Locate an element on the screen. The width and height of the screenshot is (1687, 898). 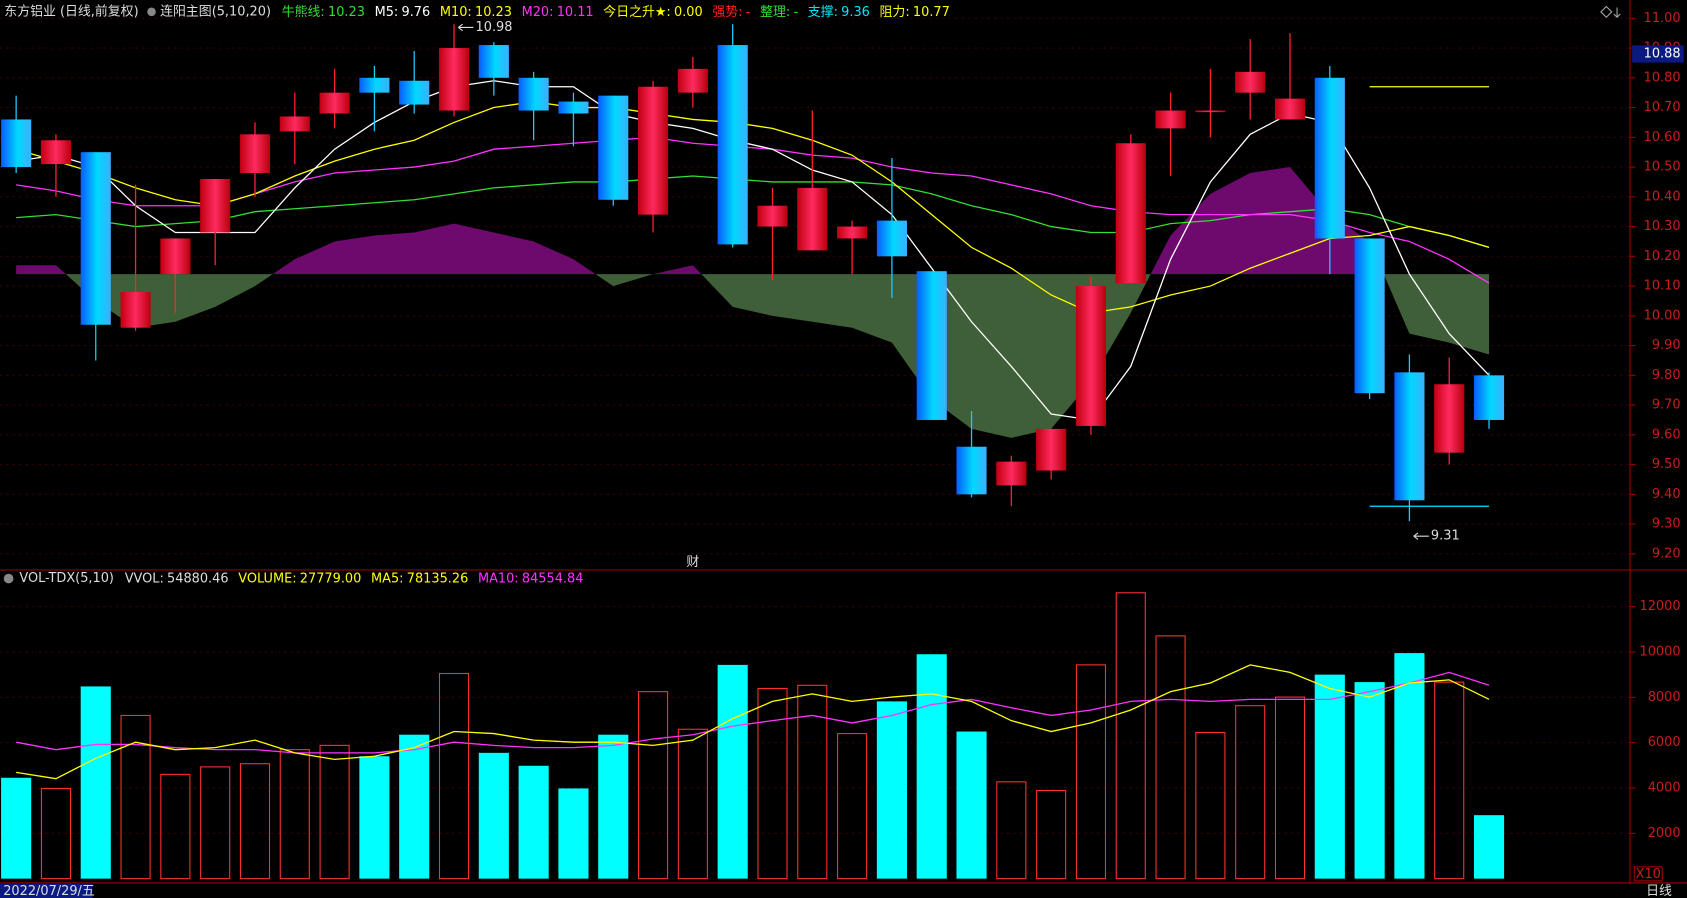
annotation-arrow is located at coordinates (1421, 536).